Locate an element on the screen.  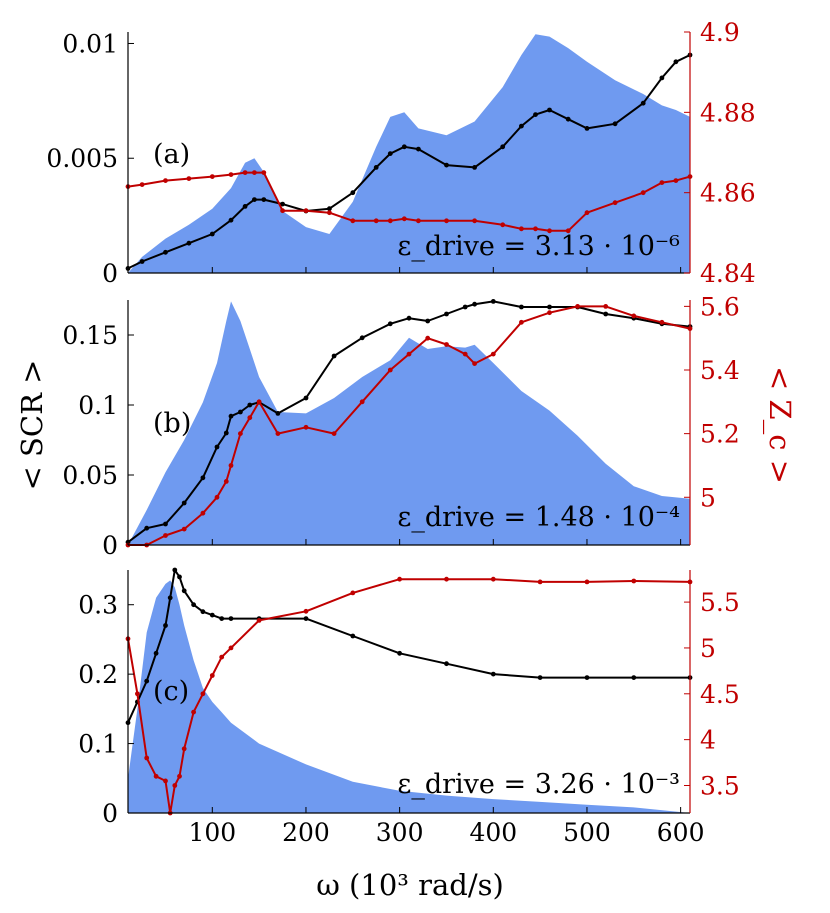
left-y-tick-label: 0.01 is located at coordinates (90, 43).